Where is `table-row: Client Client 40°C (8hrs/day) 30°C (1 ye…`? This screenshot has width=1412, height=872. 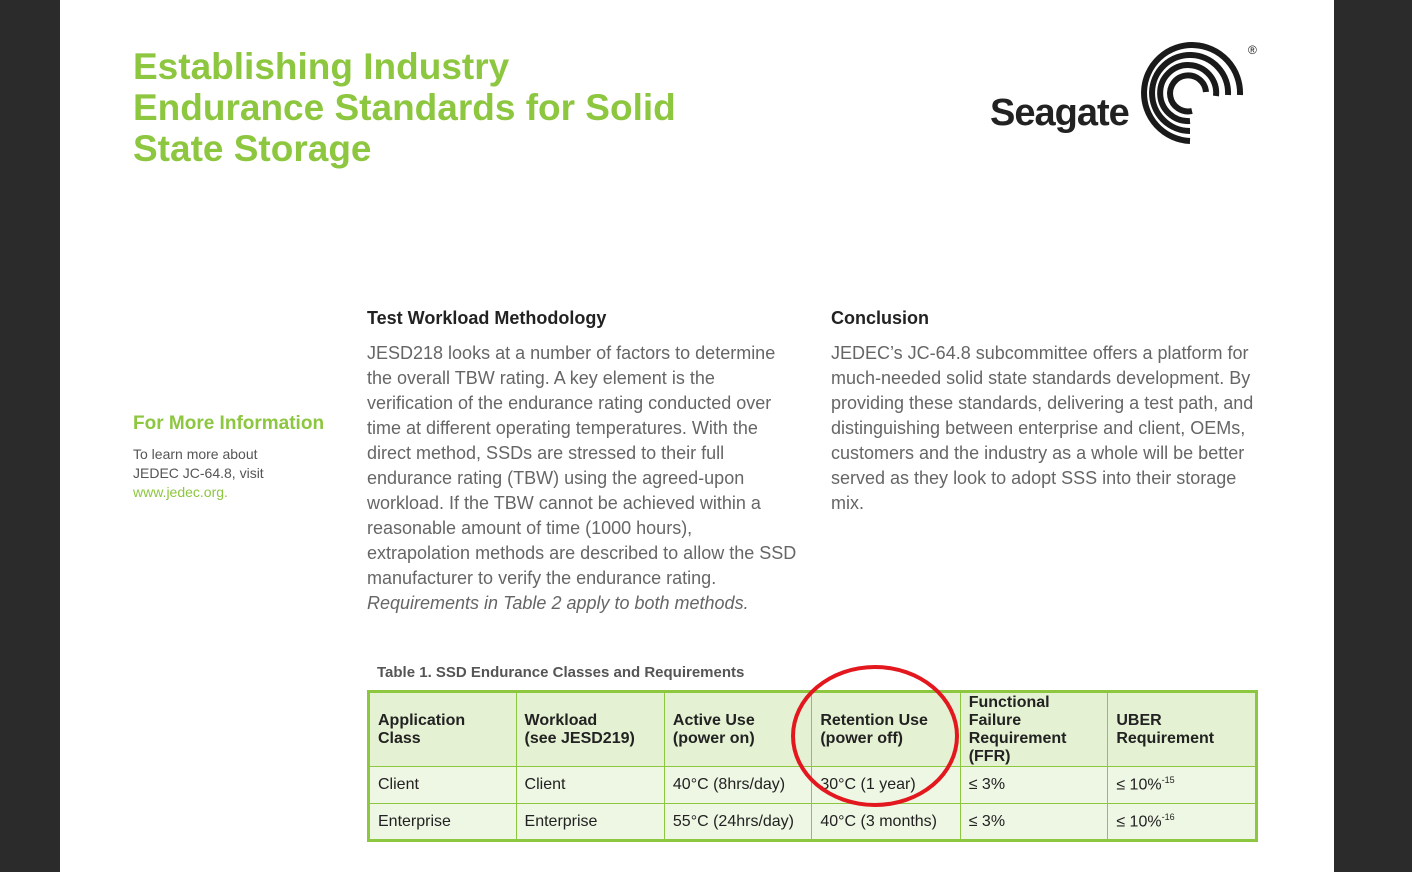
table-row: Client Client 40°C (8hrs/day) 30°C (1 ye… is located at coordinates (812, 785).